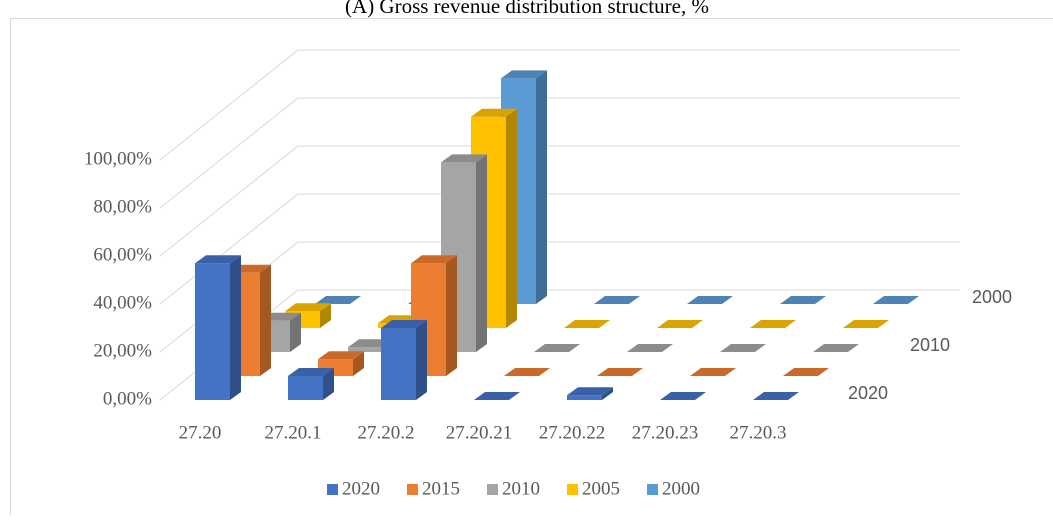 This screenshot has height=520, width=1053. Describe the element at coordinates (572, 432) in the screenshot. I see `x-tick-label: 27.20.22` at that location.